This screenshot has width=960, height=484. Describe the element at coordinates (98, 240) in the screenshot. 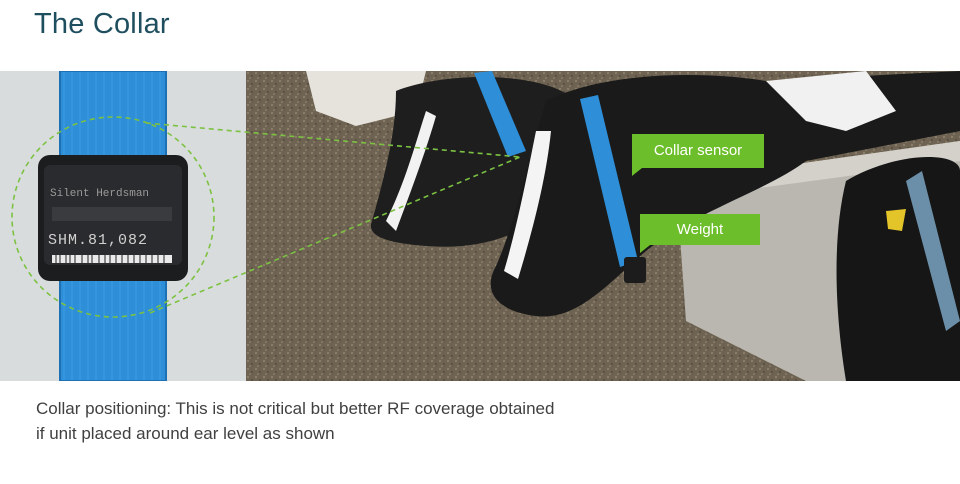

I see `device-serial-label: SHM.81,082` at that location.